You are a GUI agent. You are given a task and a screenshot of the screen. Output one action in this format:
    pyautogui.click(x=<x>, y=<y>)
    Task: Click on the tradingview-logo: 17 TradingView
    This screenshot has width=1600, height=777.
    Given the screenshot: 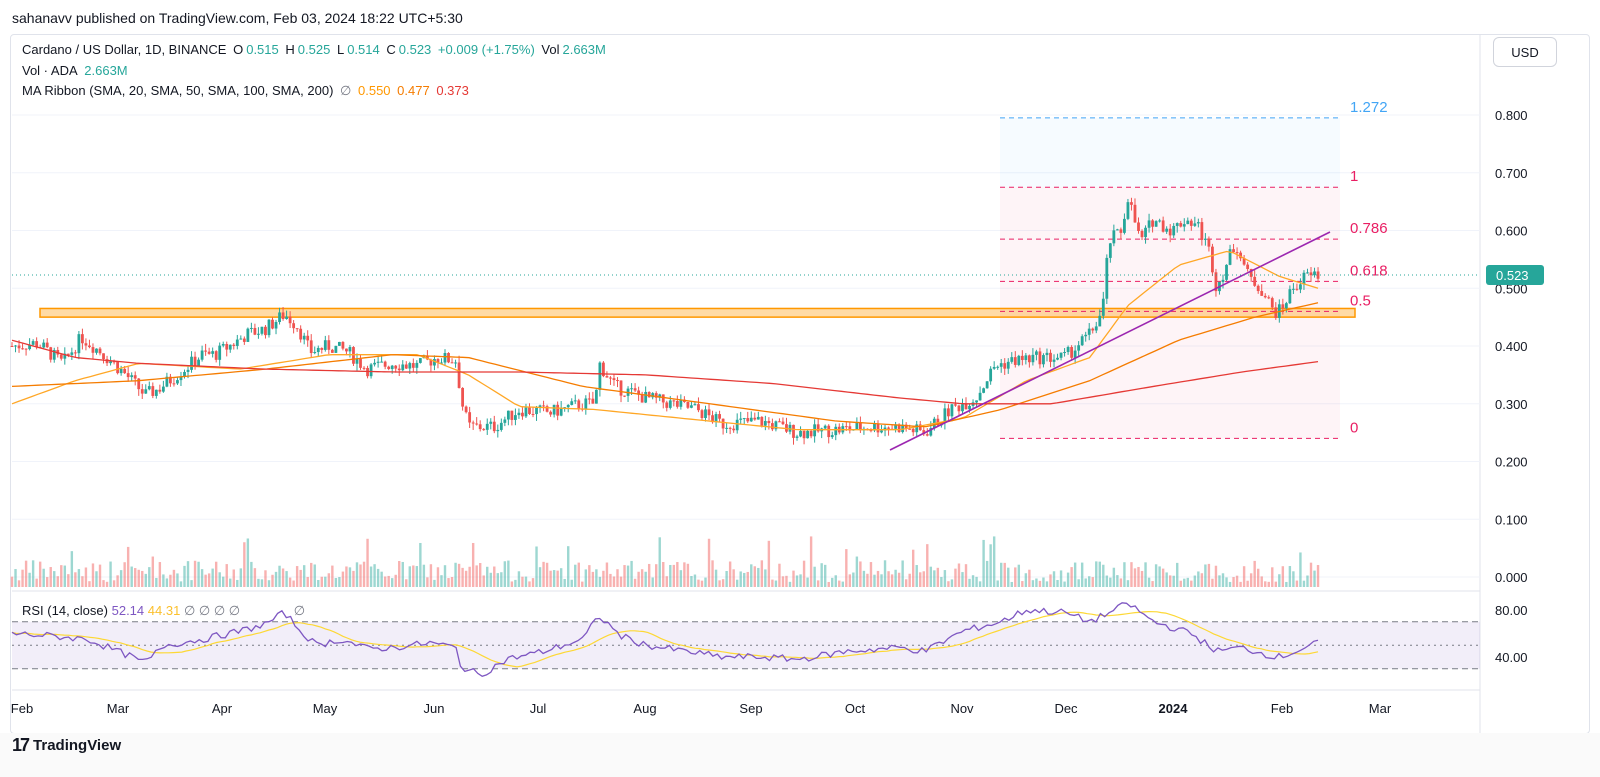 What is the action you would take?
    pyautogui.click(x=66, y=745)
    